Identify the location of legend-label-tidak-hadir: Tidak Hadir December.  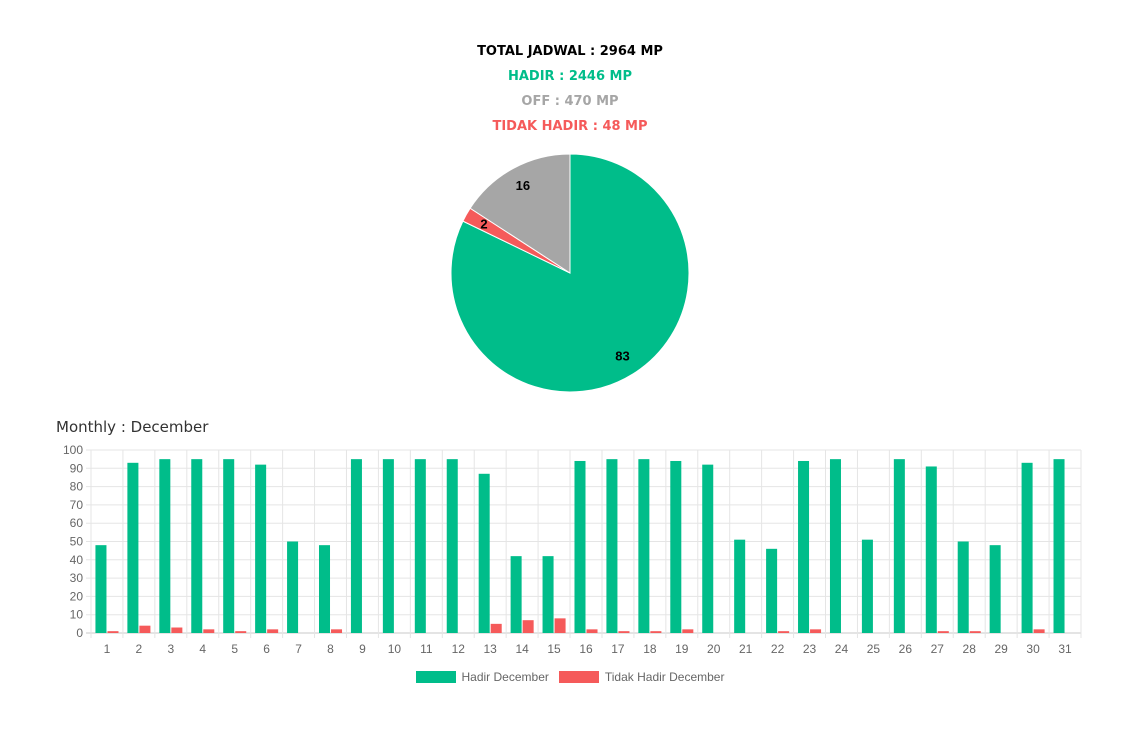
(664, 677).